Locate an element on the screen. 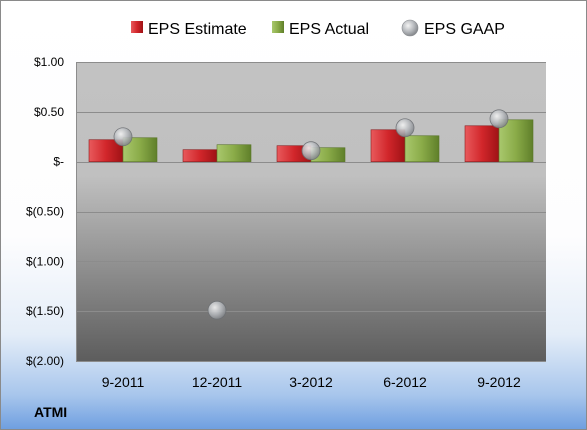 This screenshot has width=587, height=430. legend-label: EPS GAAP is located at coordinates (464, 29).